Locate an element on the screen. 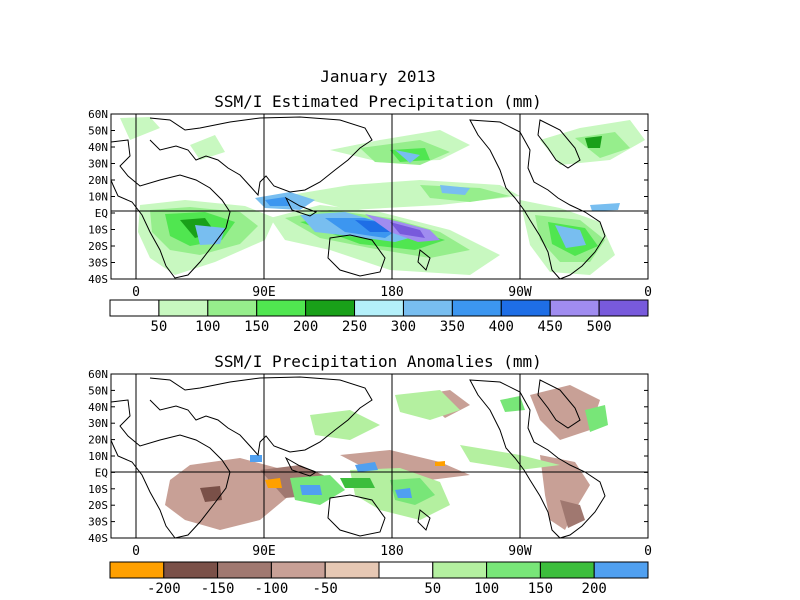 The width and height of the screenshot is (800, 600). colorbar-label: 250 is located at coordinates (354, 327).